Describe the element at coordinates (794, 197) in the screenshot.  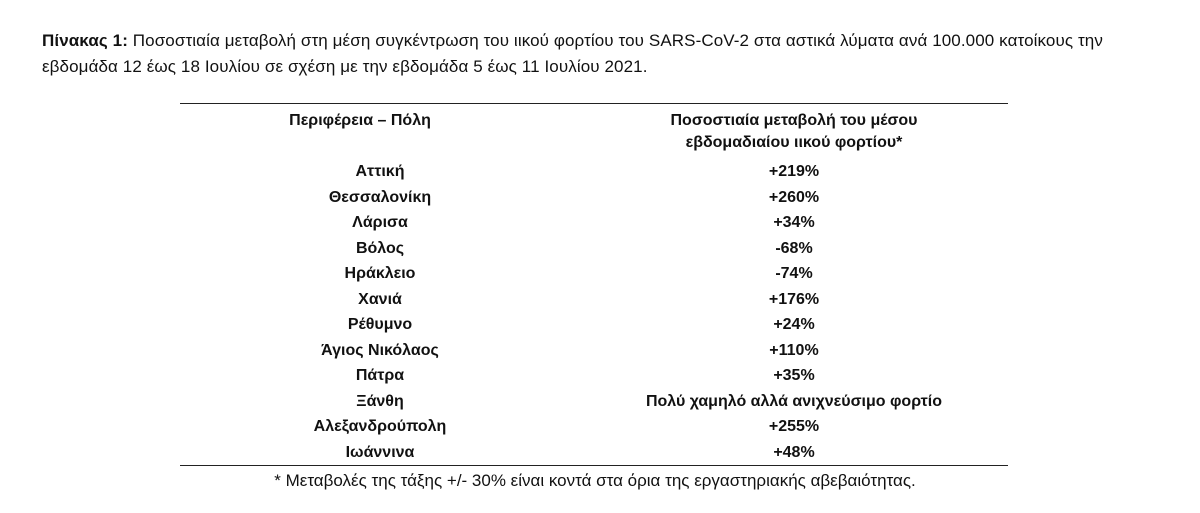
I see `change-cell: +260%` at that location.